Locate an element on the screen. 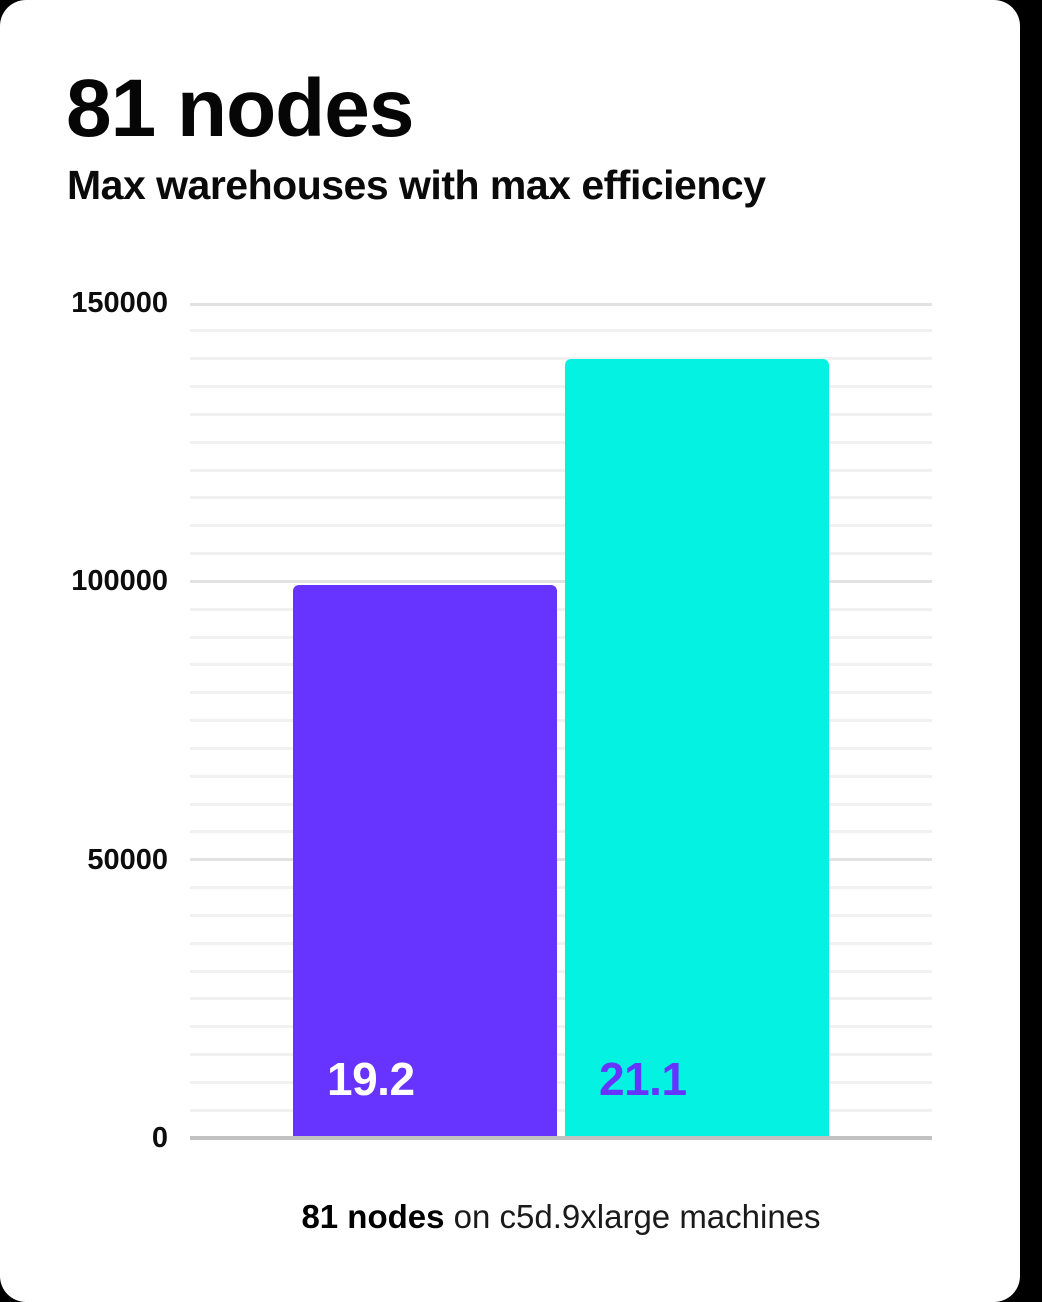 Image resolution: width=1042 pixels, height=1302 pixels. bar-version-19-2: 19.2 is located at coordinates (425, 861).